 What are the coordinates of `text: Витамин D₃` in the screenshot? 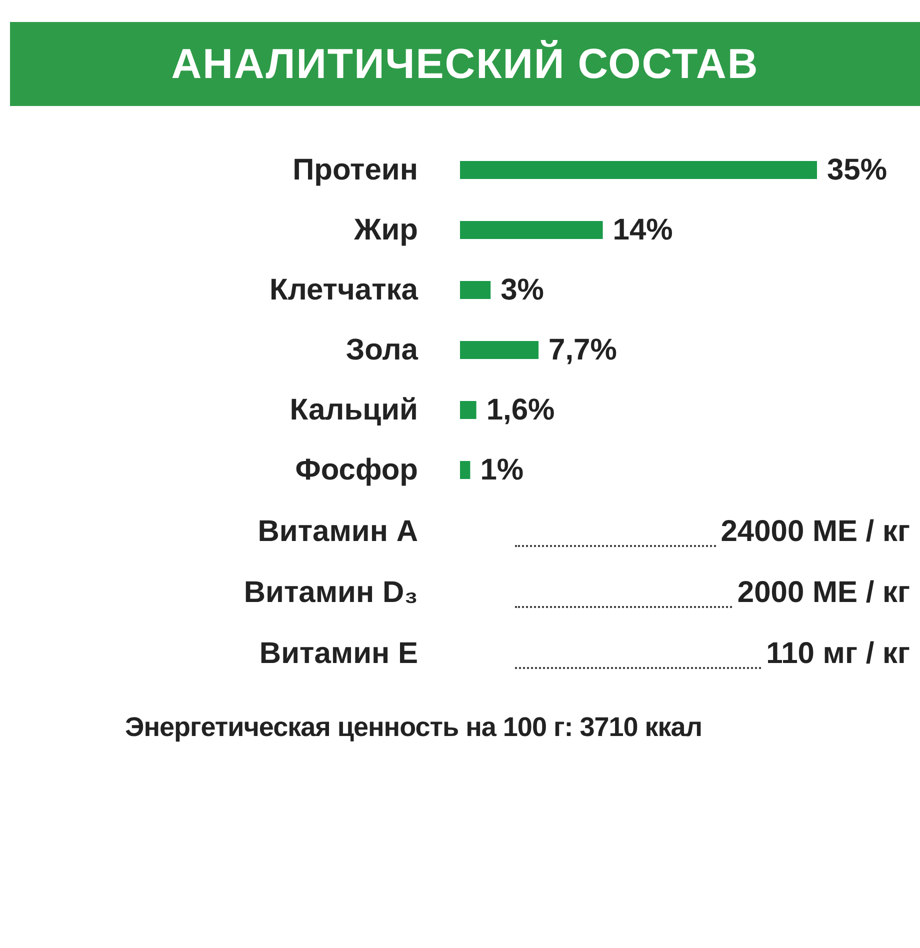 It's located at (331, 593).